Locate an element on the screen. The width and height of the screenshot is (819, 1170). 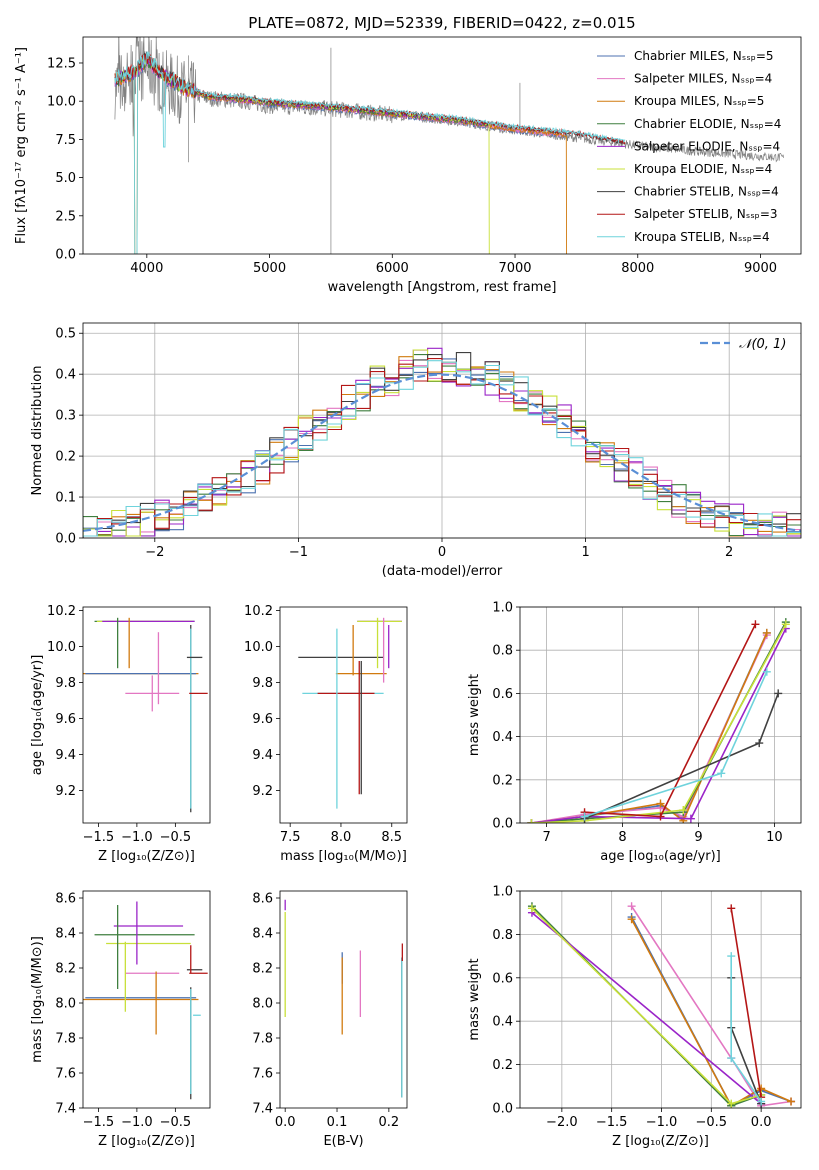
residual-plot-area is located at coordinates (442, 442).